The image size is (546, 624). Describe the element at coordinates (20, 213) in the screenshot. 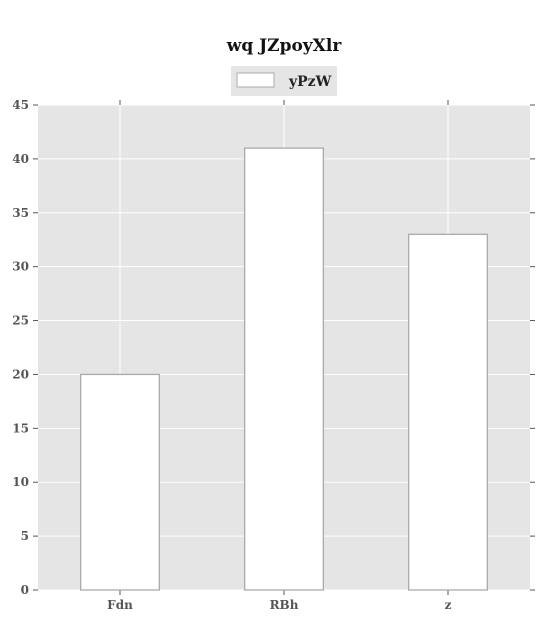

I see `y-tick-label: 35` at that location.